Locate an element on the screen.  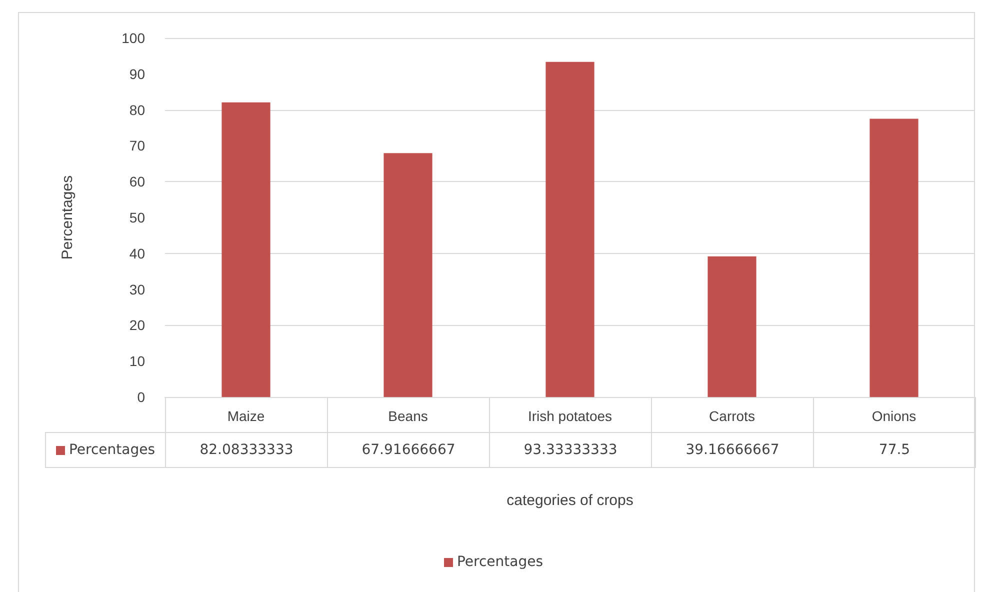
y-tick-label: 10 is located at coordinates (137, 361).